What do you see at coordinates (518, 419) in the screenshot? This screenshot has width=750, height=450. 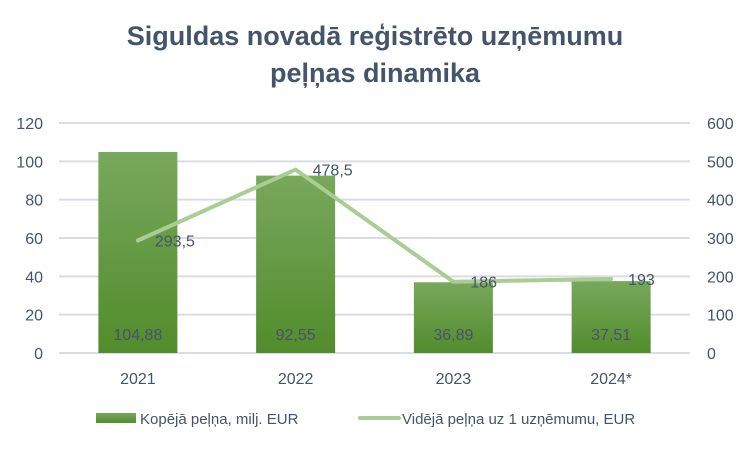 I see `legend-label-line: Vidējā peļņa uz 1 uzņēmumu, EUR` at bounding box center [518, 419].